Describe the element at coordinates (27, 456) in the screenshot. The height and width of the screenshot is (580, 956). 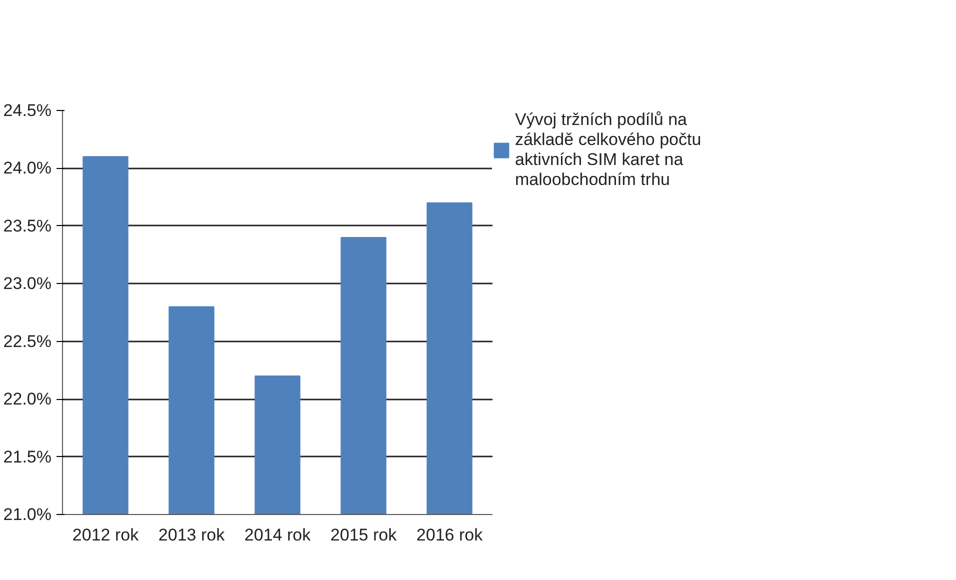
I see `y-tick-label: 21.5%` at that location.